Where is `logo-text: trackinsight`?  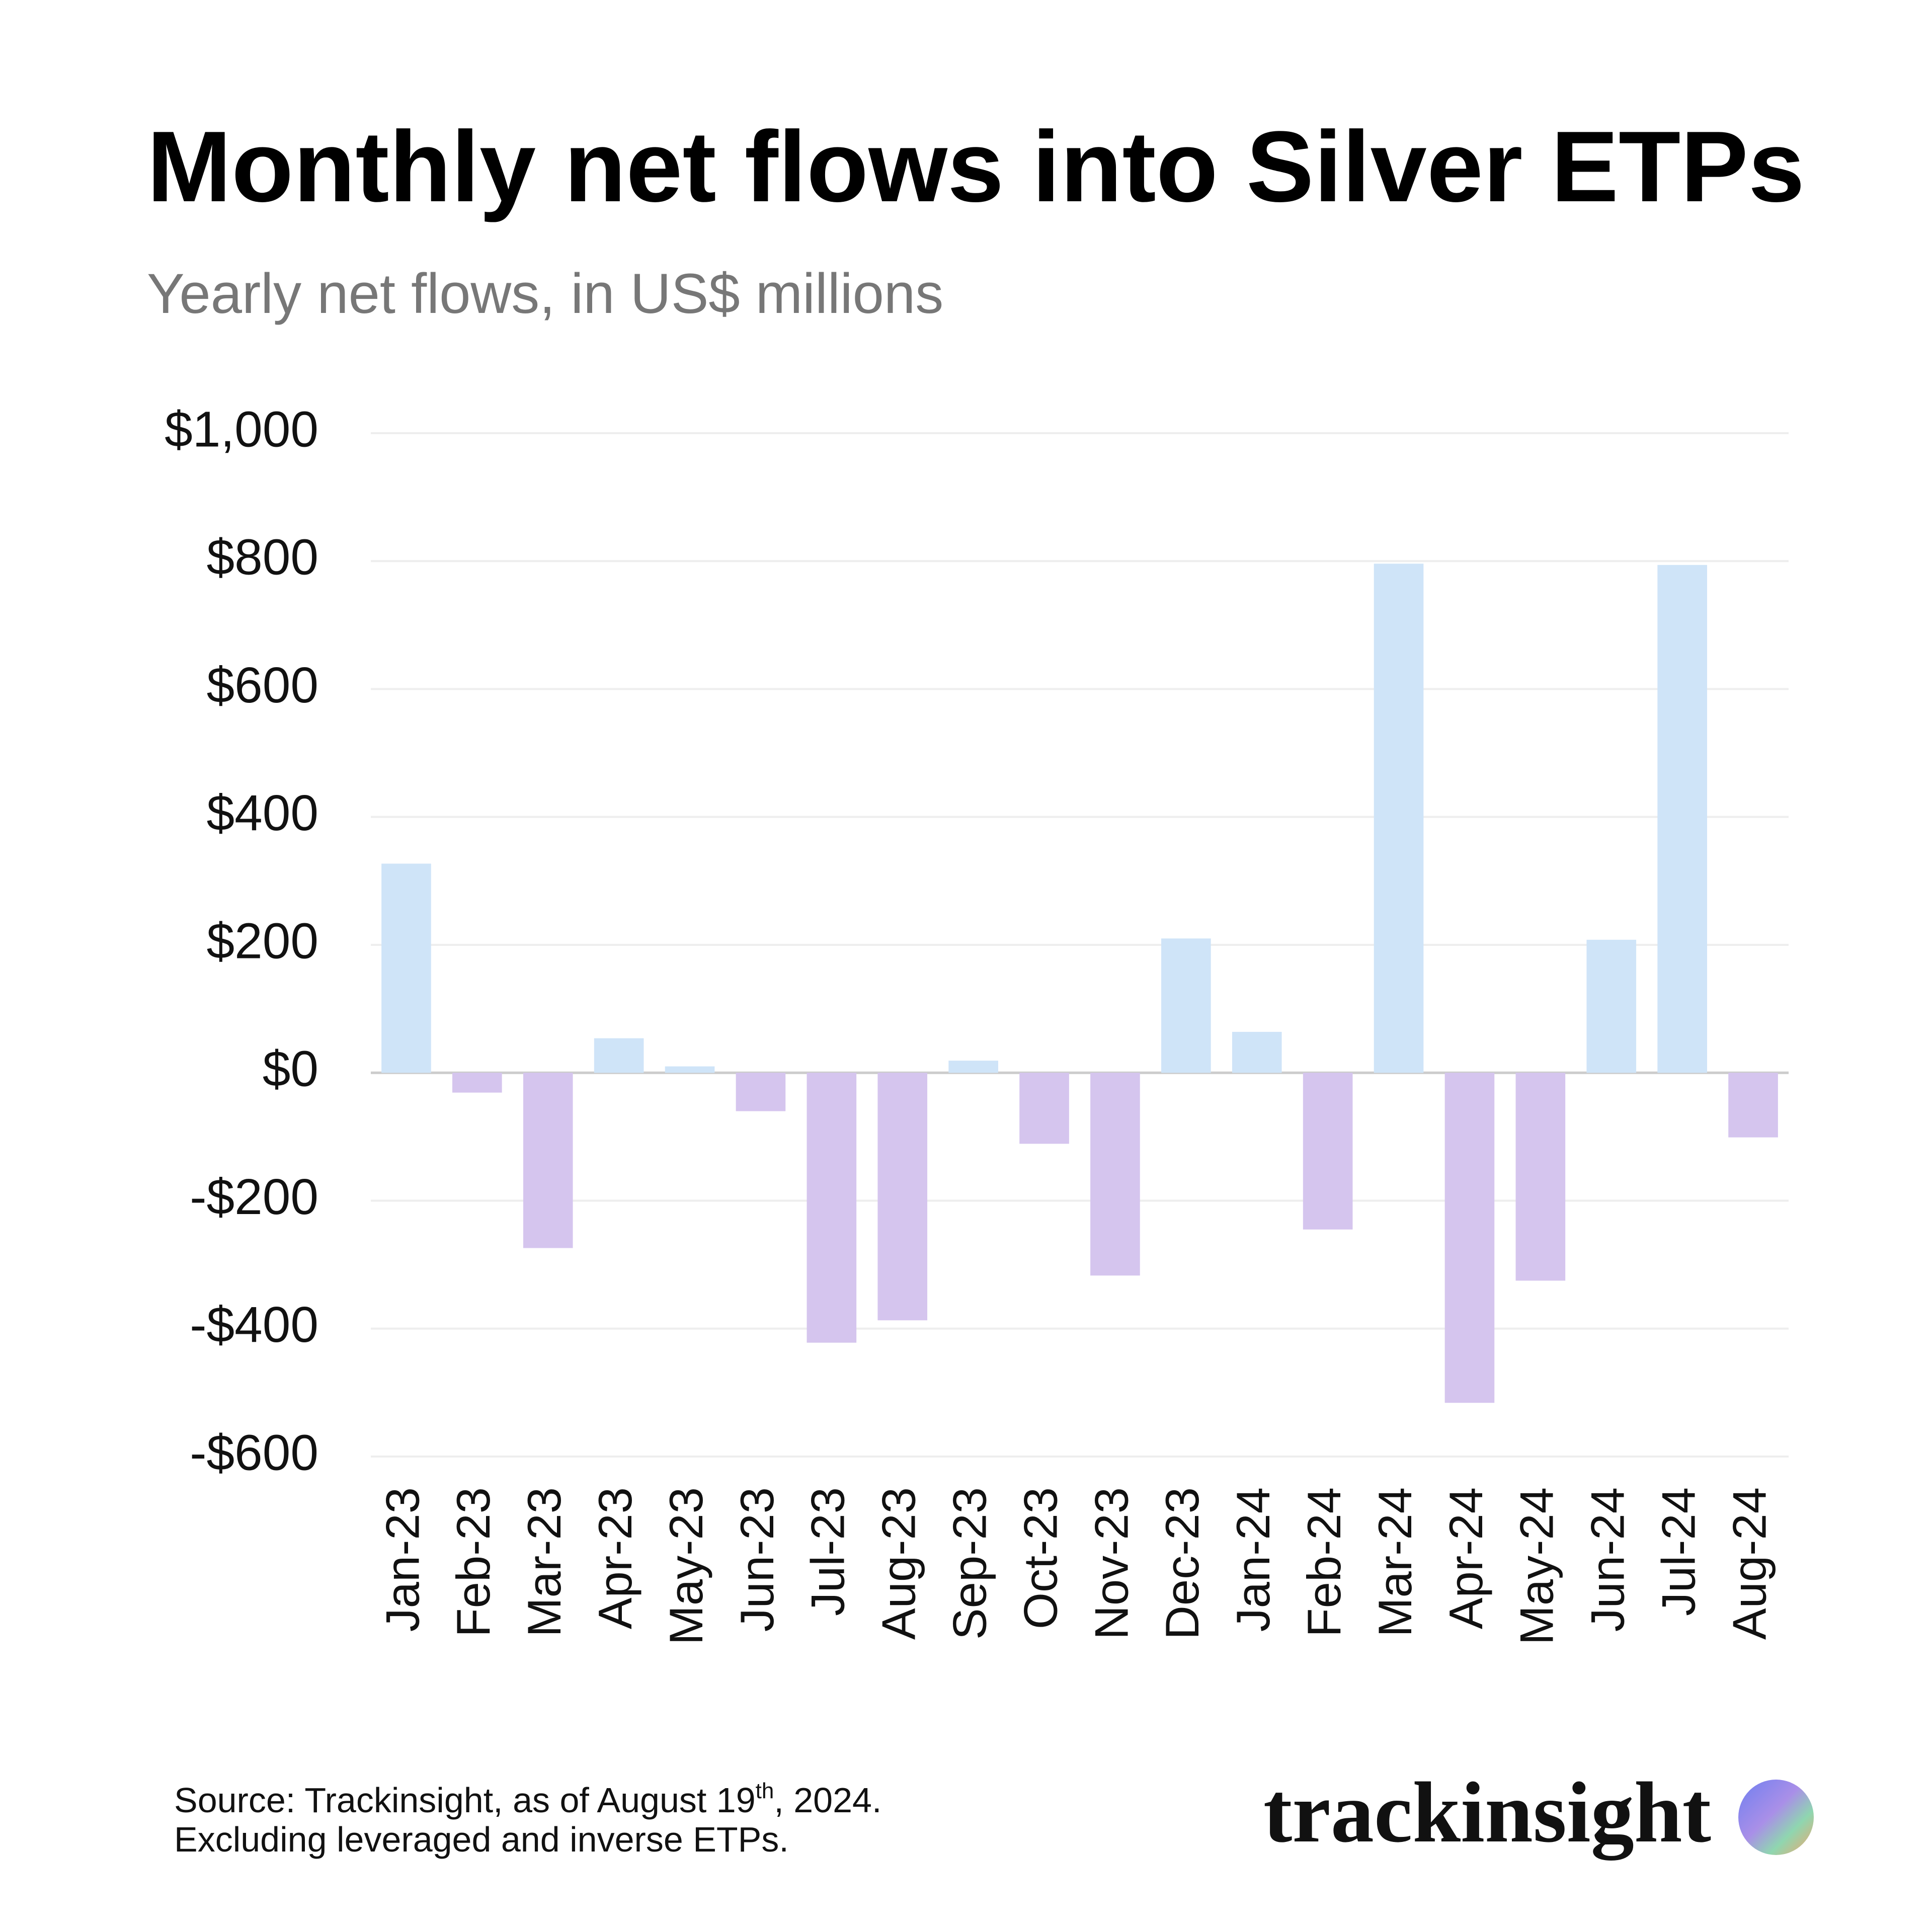 logo-text: trackinsight is located at coordinates (1487, 1813).